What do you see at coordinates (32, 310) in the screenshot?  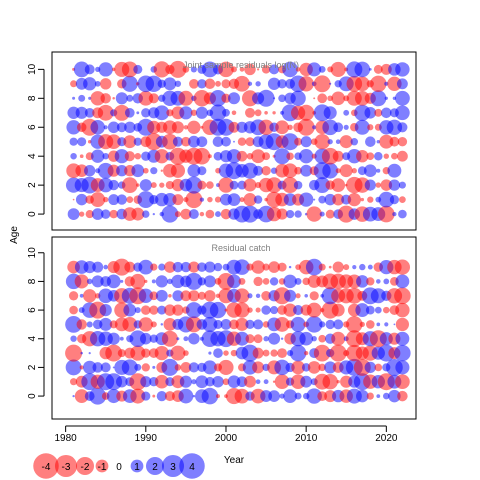 I see `y-tick-label: 6` at bounding box center [32, 310].